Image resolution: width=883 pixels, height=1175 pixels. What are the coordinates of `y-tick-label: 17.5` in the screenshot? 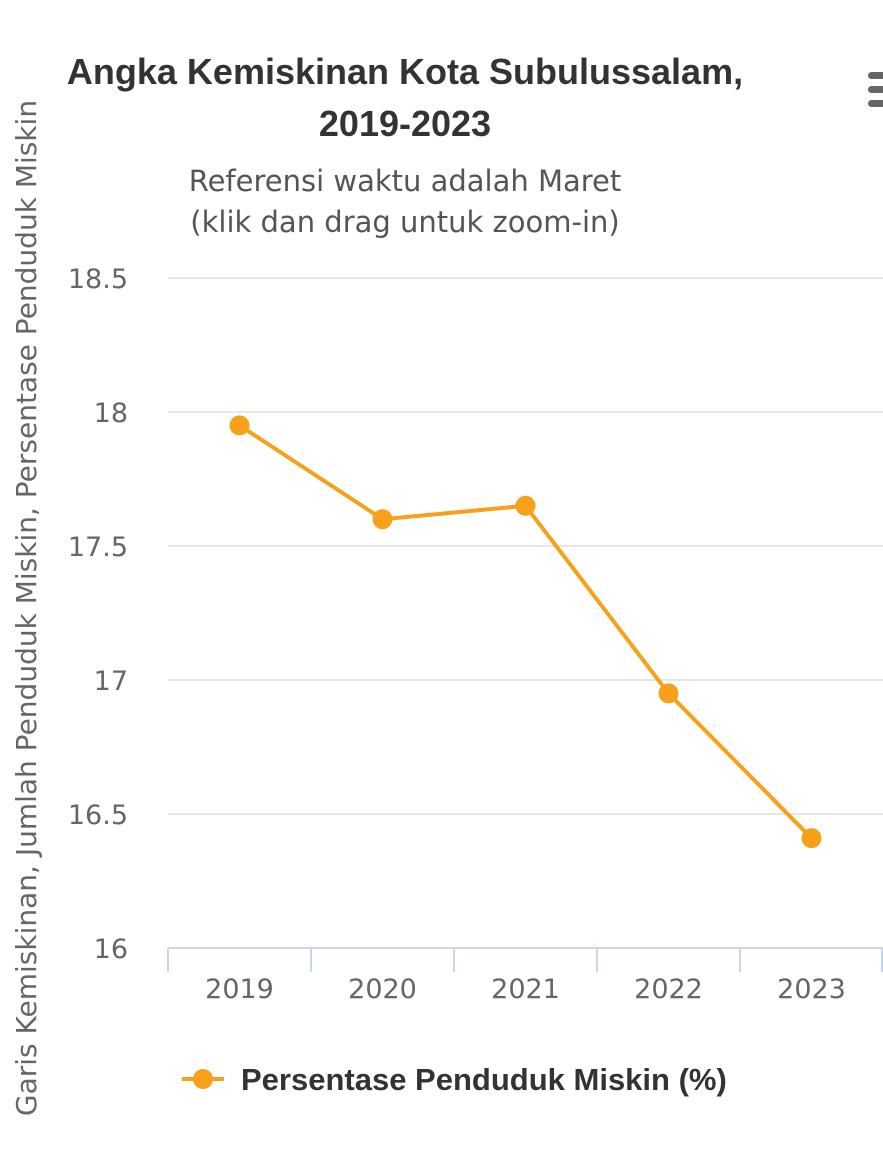 It's located at (98, 547).